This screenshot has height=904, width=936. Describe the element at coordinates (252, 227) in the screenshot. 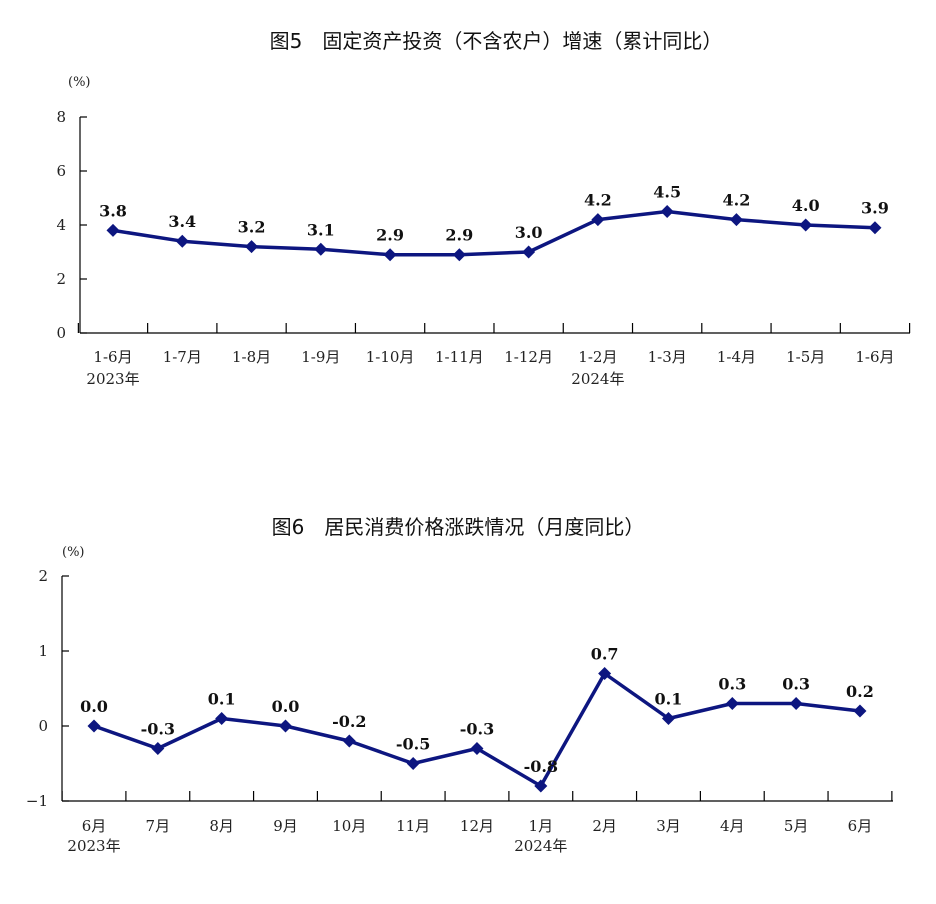

I see `data-label: 3.2` at that location.